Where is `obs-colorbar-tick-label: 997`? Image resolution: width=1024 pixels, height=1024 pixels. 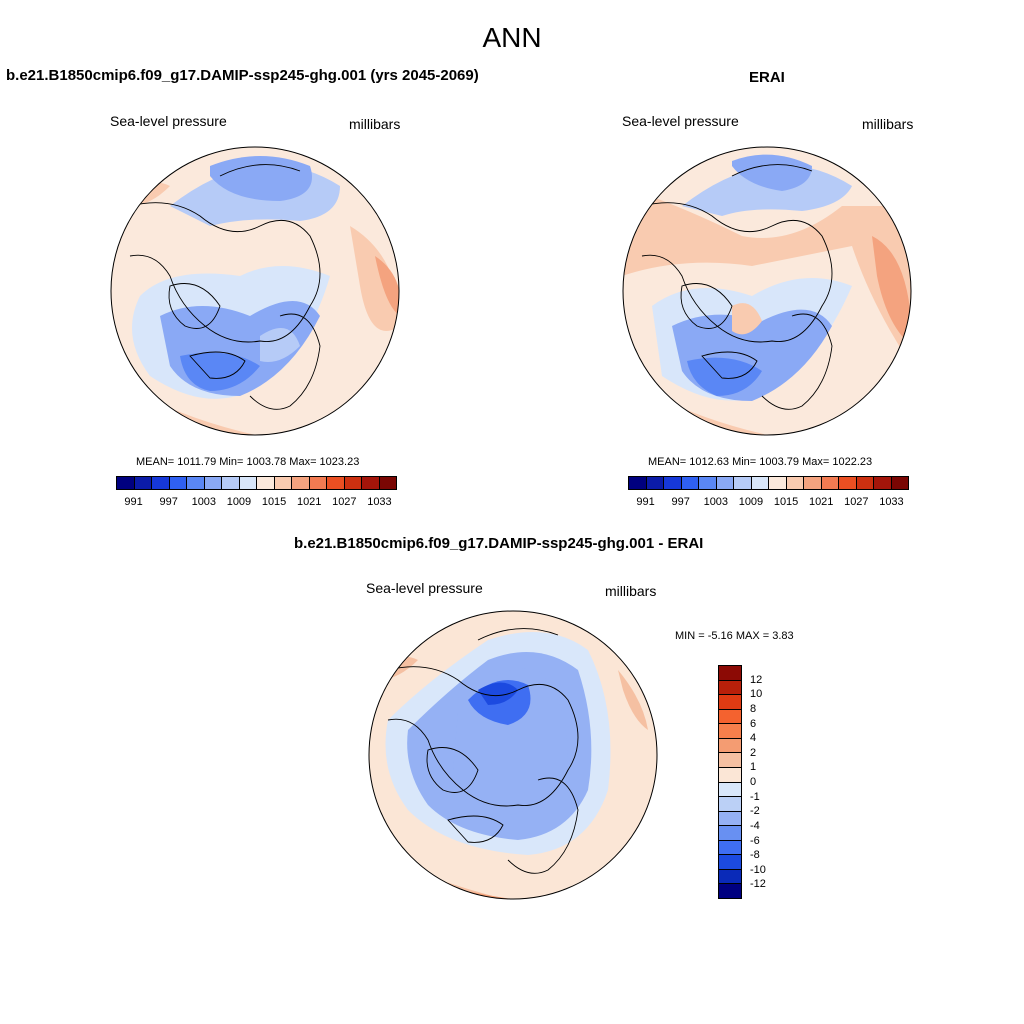
obs-colorbar-tick-label: 997 is located at coordinates (680, 502).